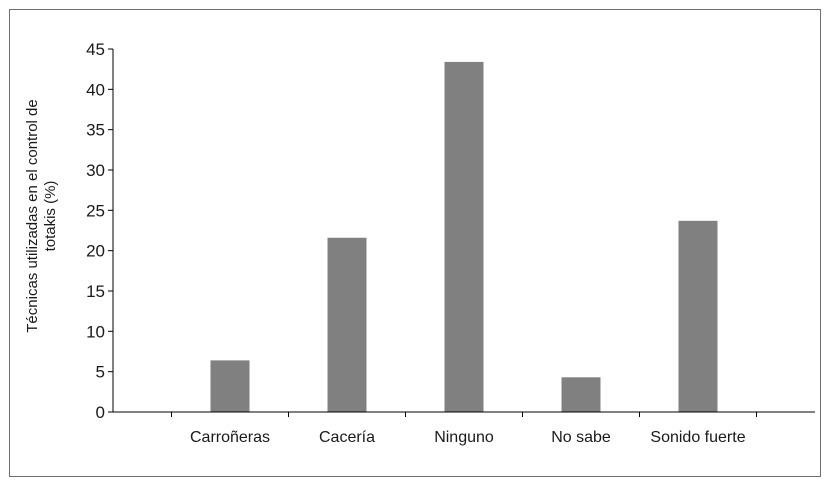 Image resolution: width=830 pixels, height=483 pixels. Describe the element at coordinates (32, 215) in the screenshot. I see `y-axis-label-line-1: Técnicas utilizadas en el control de` at that location.